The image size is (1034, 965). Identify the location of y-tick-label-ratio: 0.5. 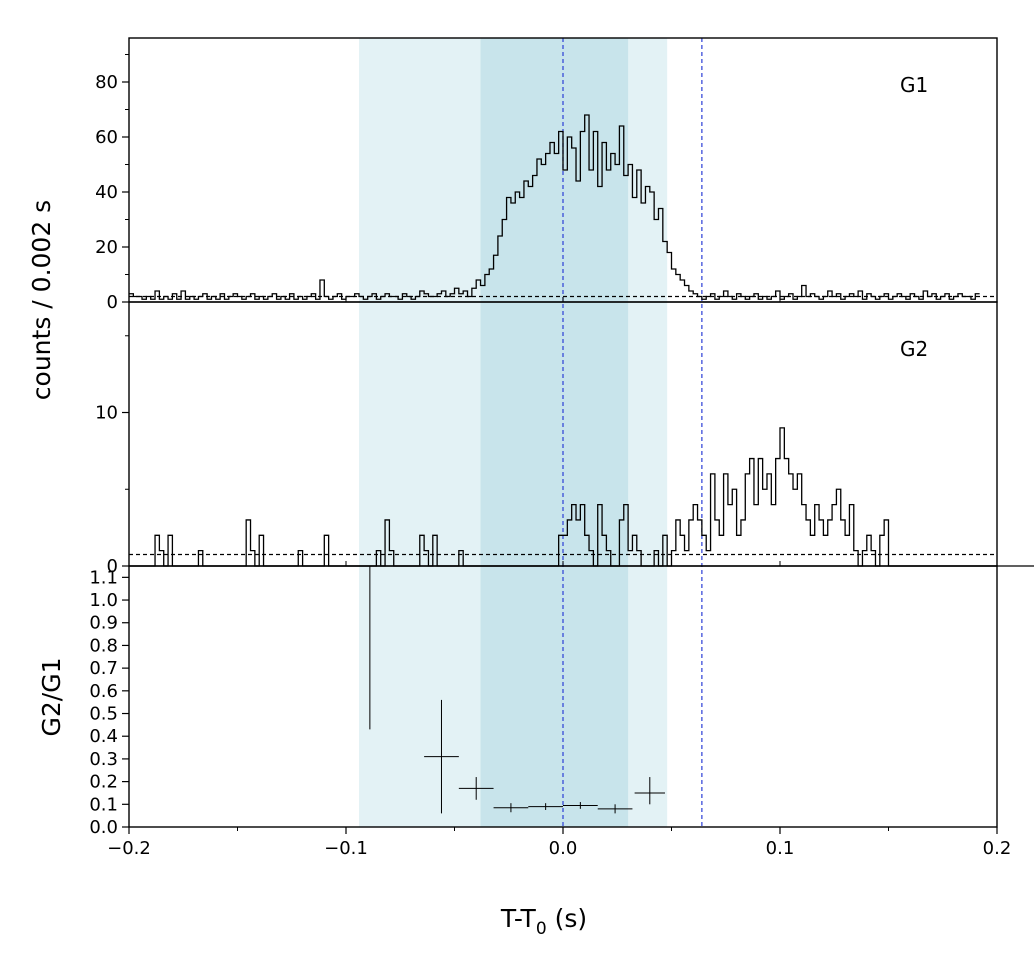
(103, 714).